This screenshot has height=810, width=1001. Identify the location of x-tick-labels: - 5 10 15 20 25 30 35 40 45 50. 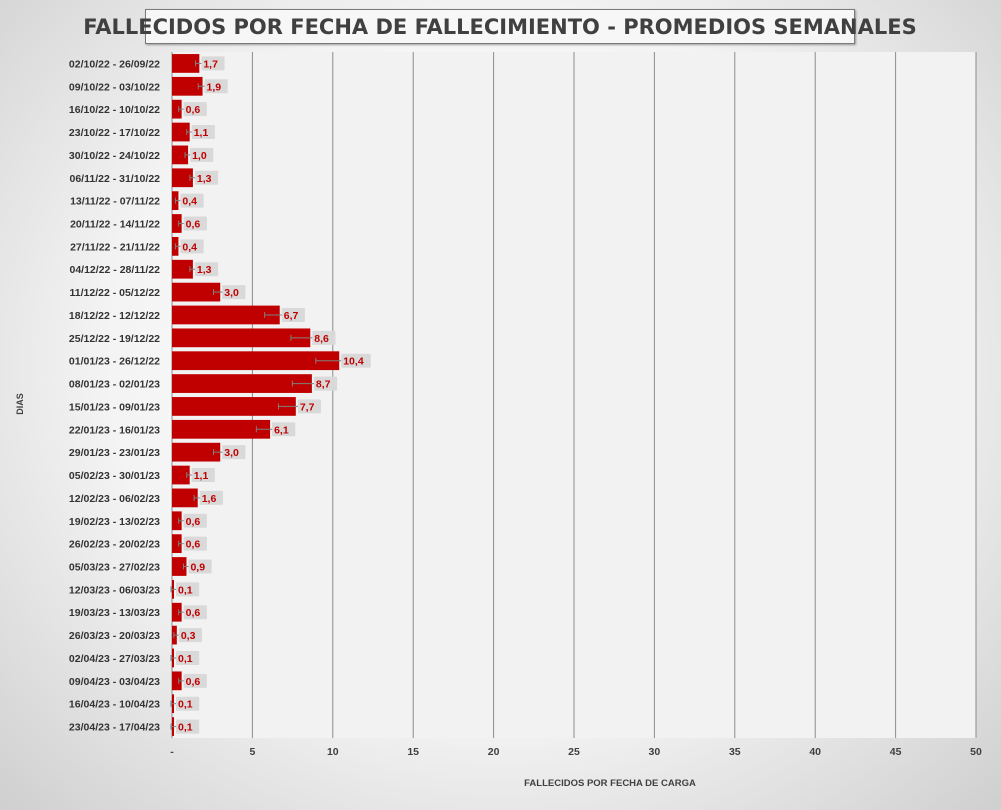
(576, 752).